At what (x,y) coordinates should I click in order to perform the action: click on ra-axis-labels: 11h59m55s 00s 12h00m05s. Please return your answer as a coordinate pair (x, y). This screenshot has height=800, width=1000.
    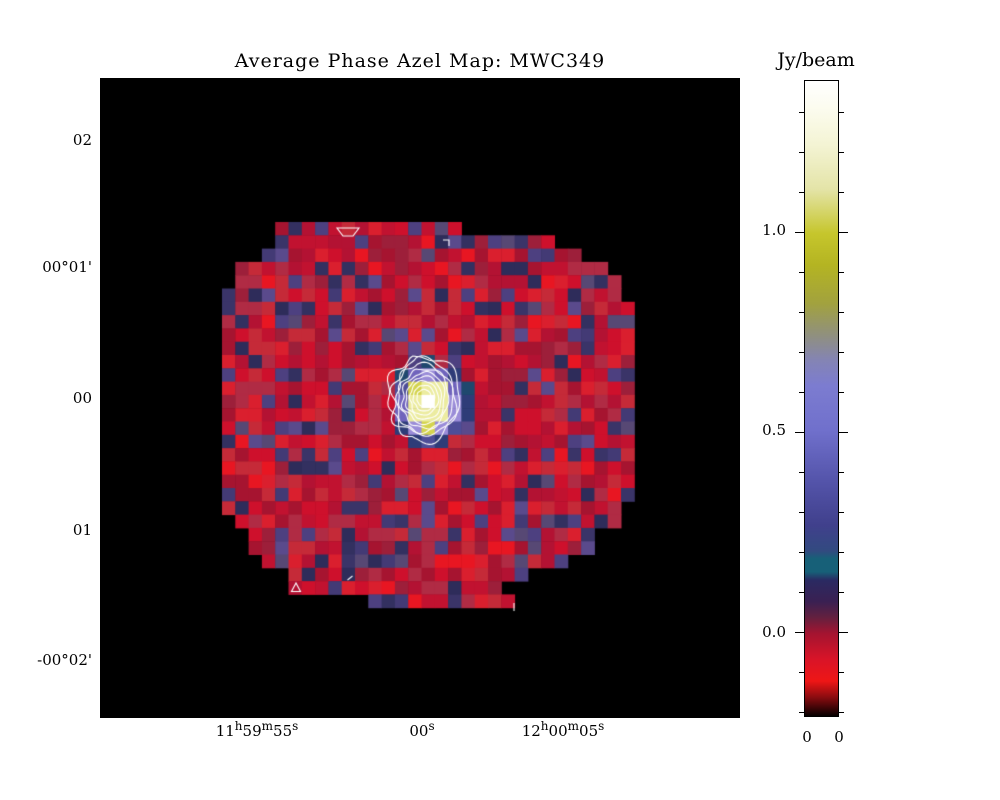
    Looking at the image, I should click on (500, 735).